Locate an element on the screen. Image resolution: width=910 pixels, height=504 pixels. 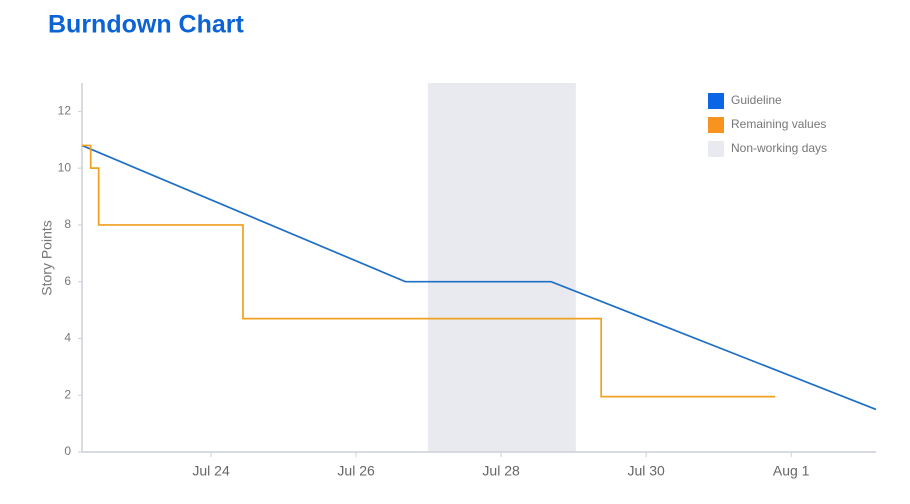
x-tick-label: Jul 26 is located at coordinates (356, 471).